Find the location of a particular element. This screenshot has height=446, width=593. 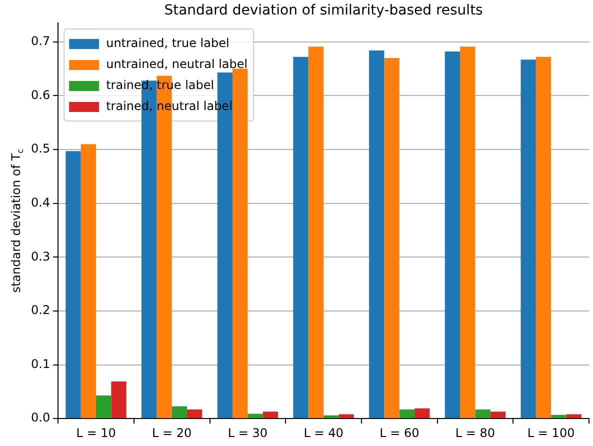

x-tick-label: L = 30 is located at coordinates (248, 433).